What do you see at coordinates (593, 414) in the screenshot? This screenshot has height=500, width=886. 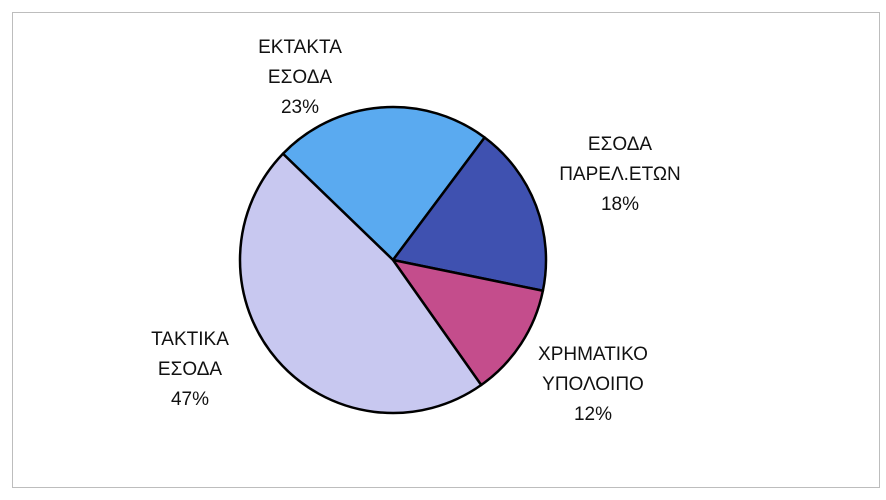 I see `value-label: 12%` at bounding box center [593, 414].